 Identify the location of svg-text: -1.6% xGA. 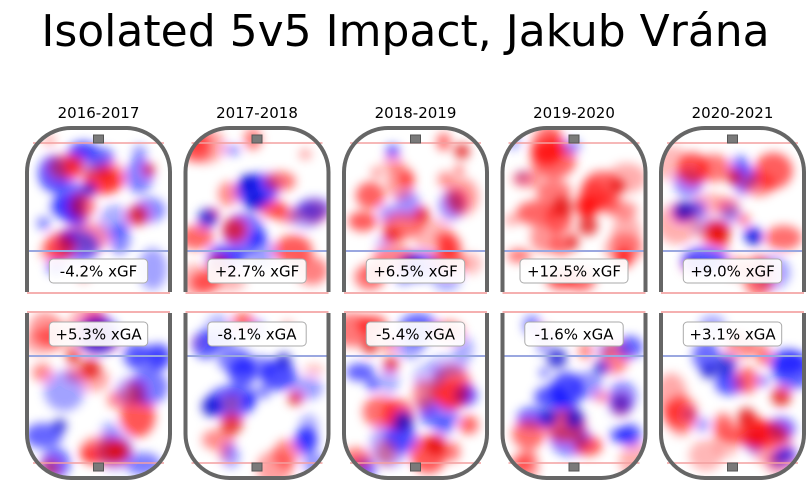
(574, 335).